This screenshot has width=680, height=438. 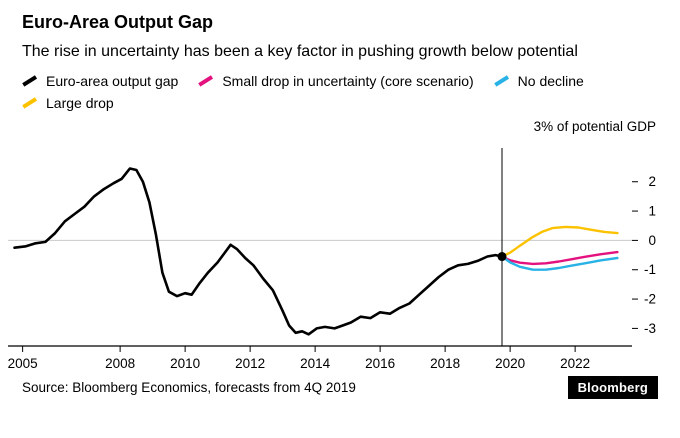 I want to click on legend-label: No decline, so click(x=550, y=80).